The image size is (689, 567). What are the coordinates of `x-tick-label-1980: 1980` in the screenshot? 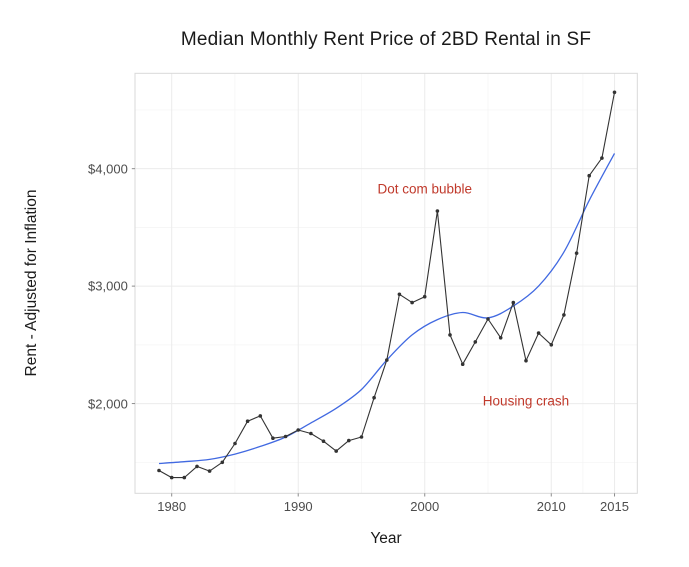 It's located at (172, 507).